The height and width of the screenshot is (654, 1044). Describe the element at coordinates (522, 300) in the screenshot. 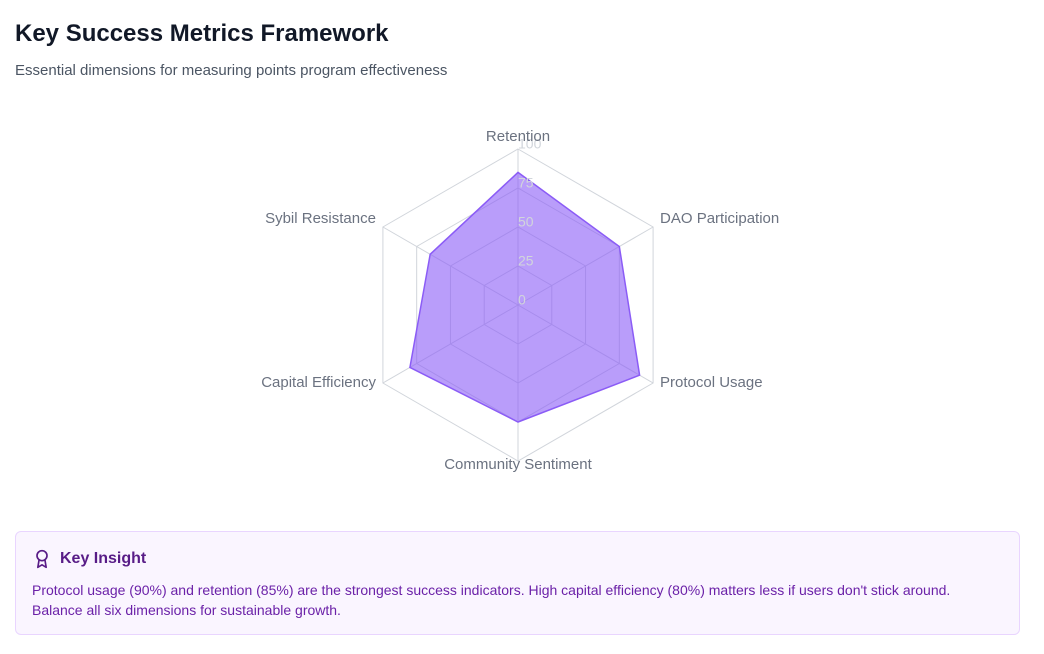

I see `r-tick-label: 0` at that location.